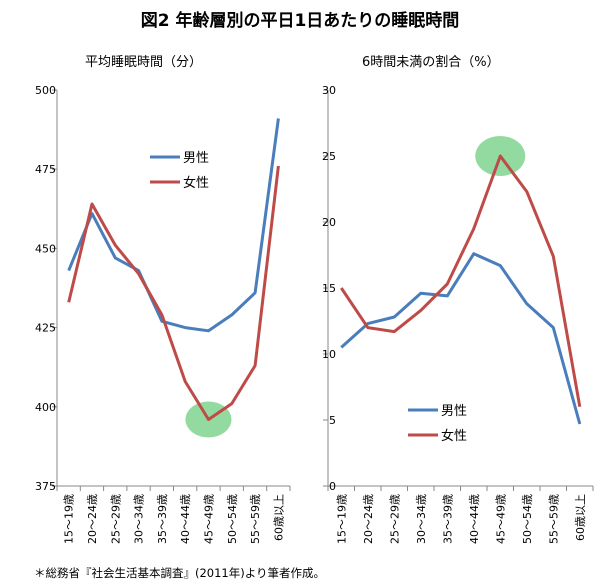 This screenshot has width=600, height=588. What do you see at coordinates (45, 169) in the screenshot?
I see `y-tick-label: 475` at bounding box center [45, 169].